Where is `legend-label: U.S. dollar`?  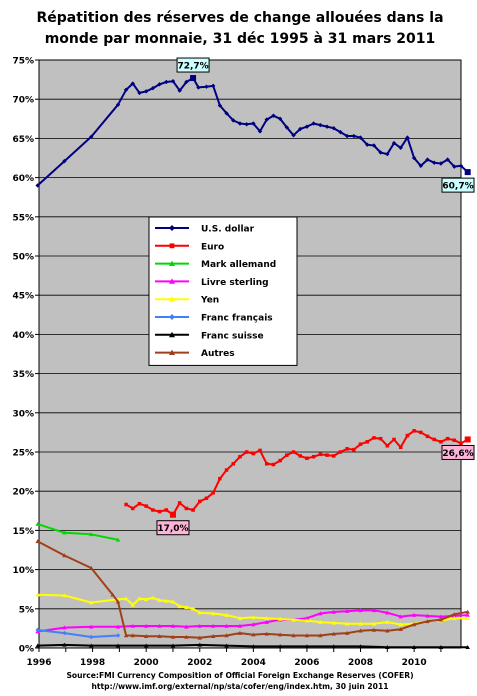 legend-label: U.S. dollar is located at coordinates (228, 230).